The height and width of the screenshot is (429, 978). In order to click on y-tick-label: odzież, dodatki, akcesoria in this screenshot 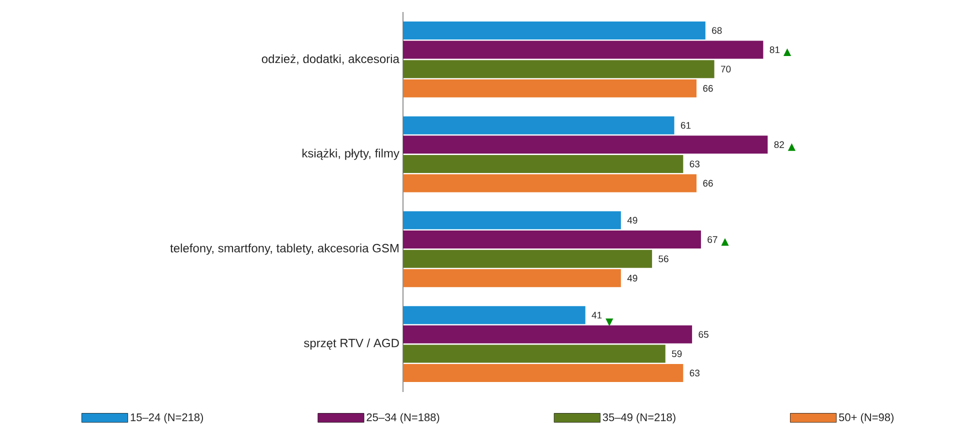, I will do `click(331, 59)`.